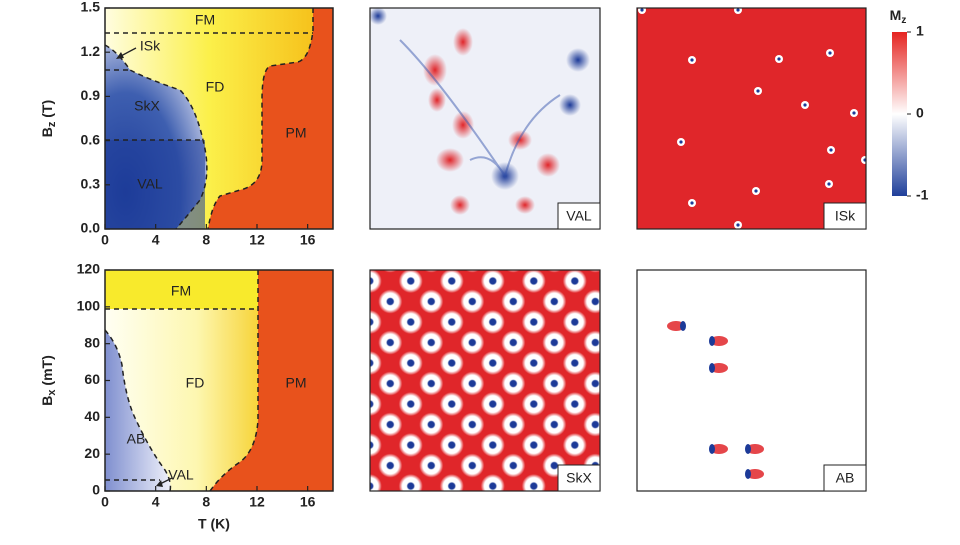  I want to click on y-tick-label: 1.5, so click(91, 7).